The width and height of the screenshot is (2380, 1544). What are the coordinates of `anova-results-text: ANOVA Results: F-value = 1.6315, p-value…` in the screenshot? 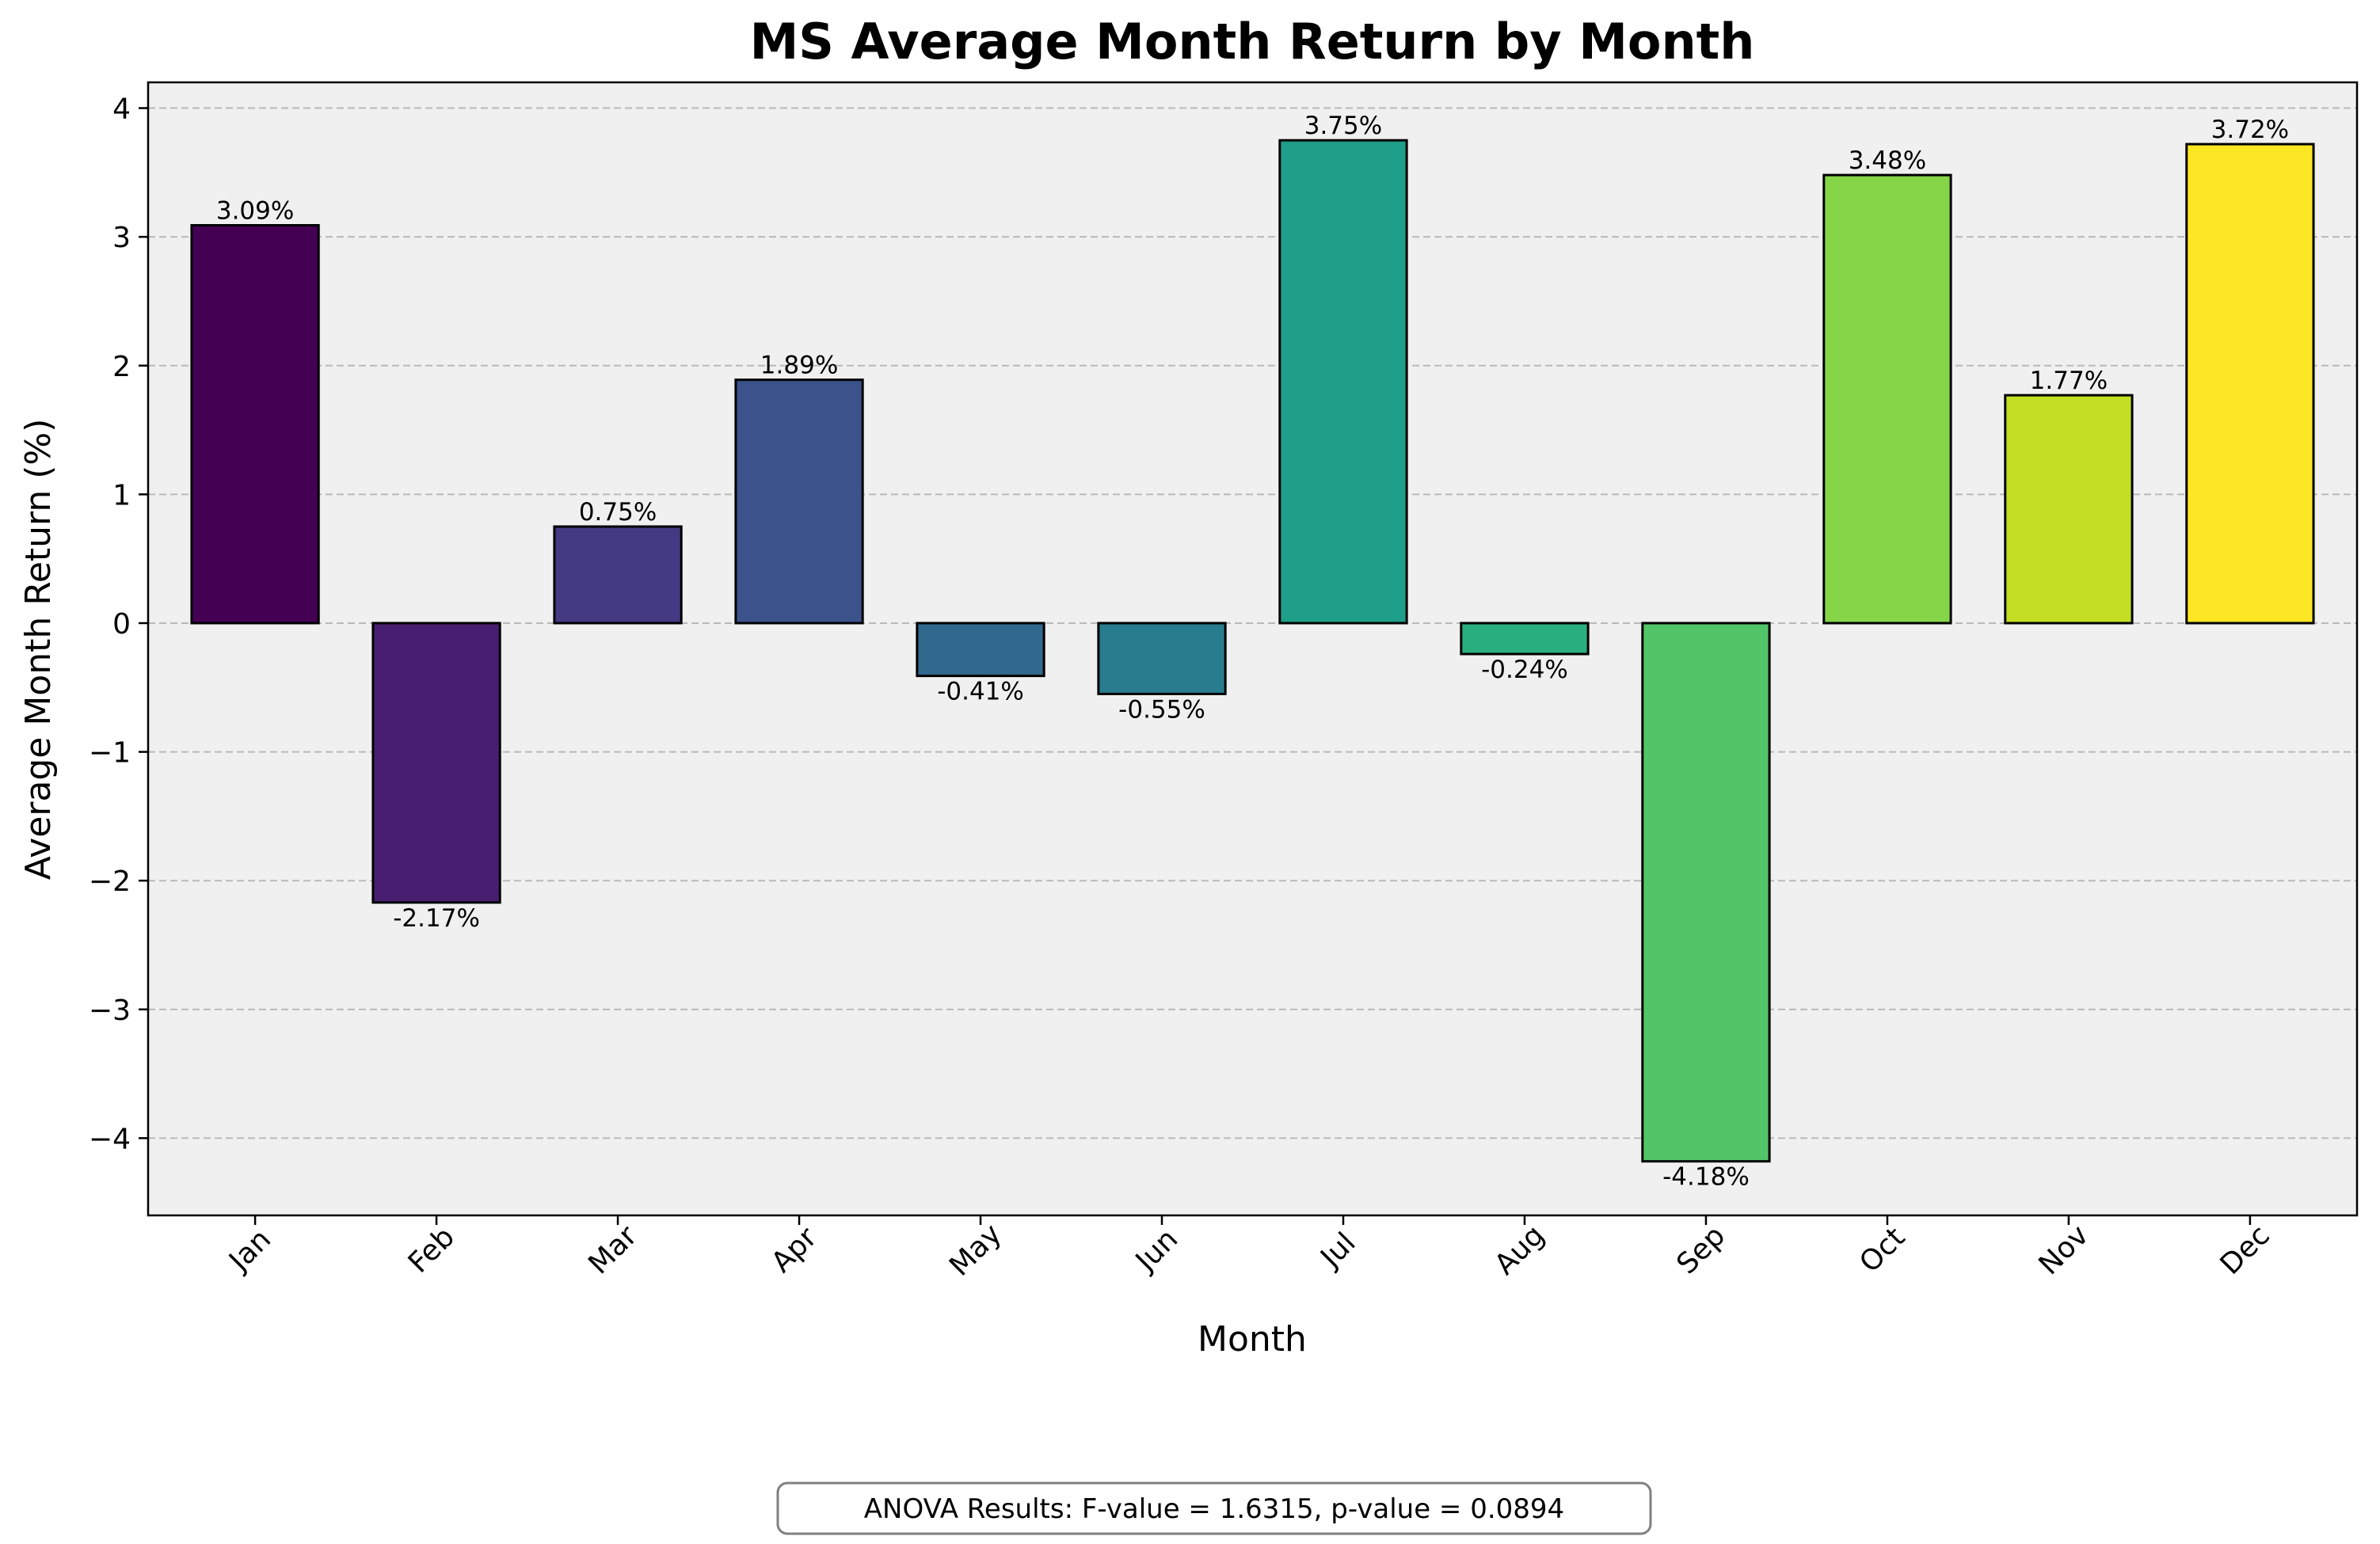 It's located at (1214, 1509).